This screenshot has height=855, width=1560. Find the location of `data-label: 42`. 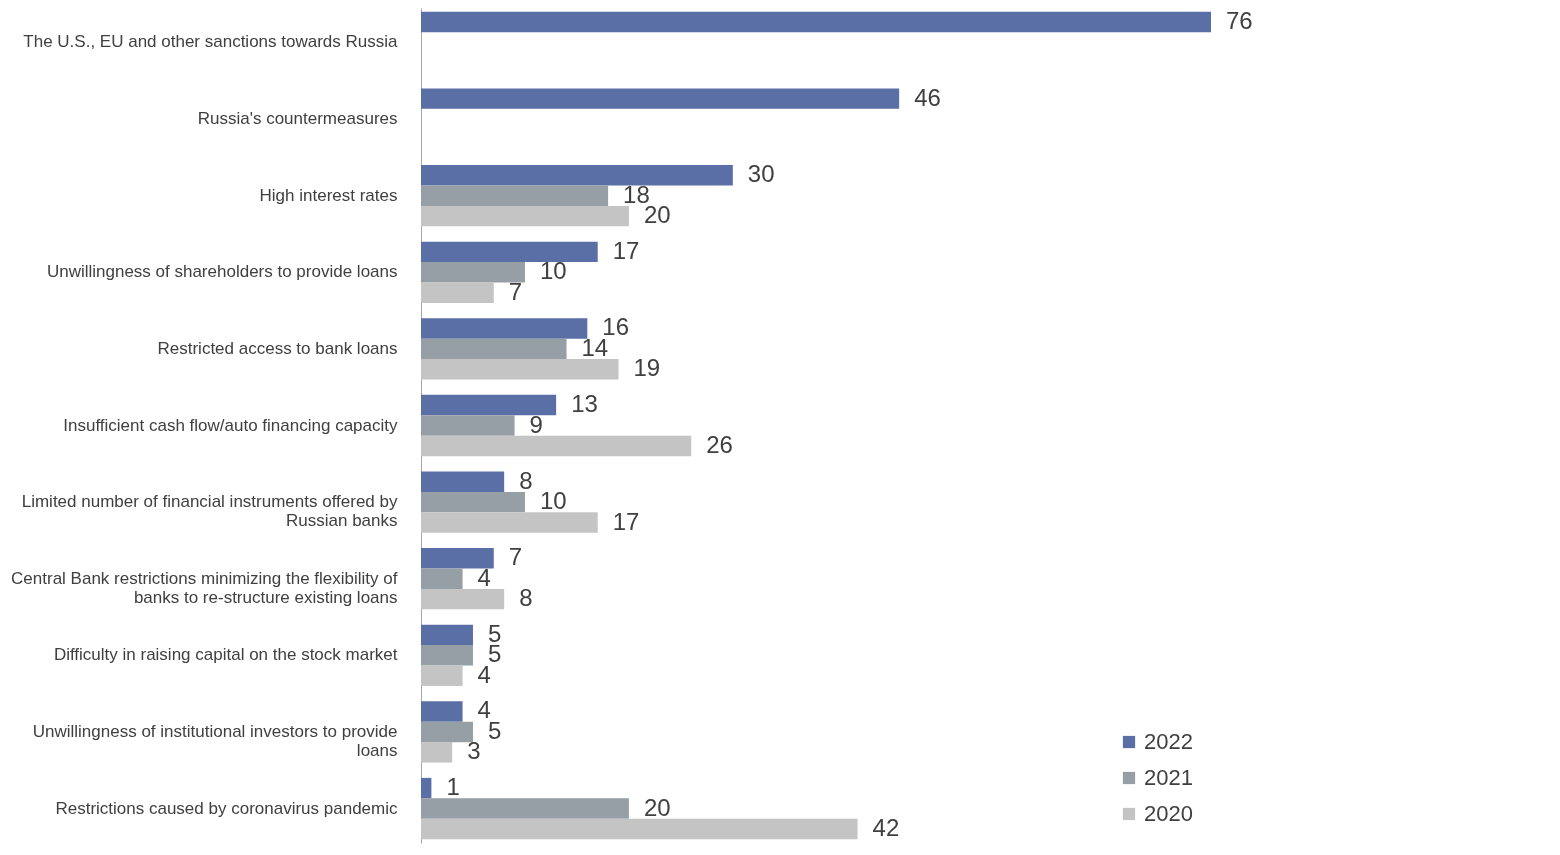

data-label: 42 is located at coordinates (886, 827).